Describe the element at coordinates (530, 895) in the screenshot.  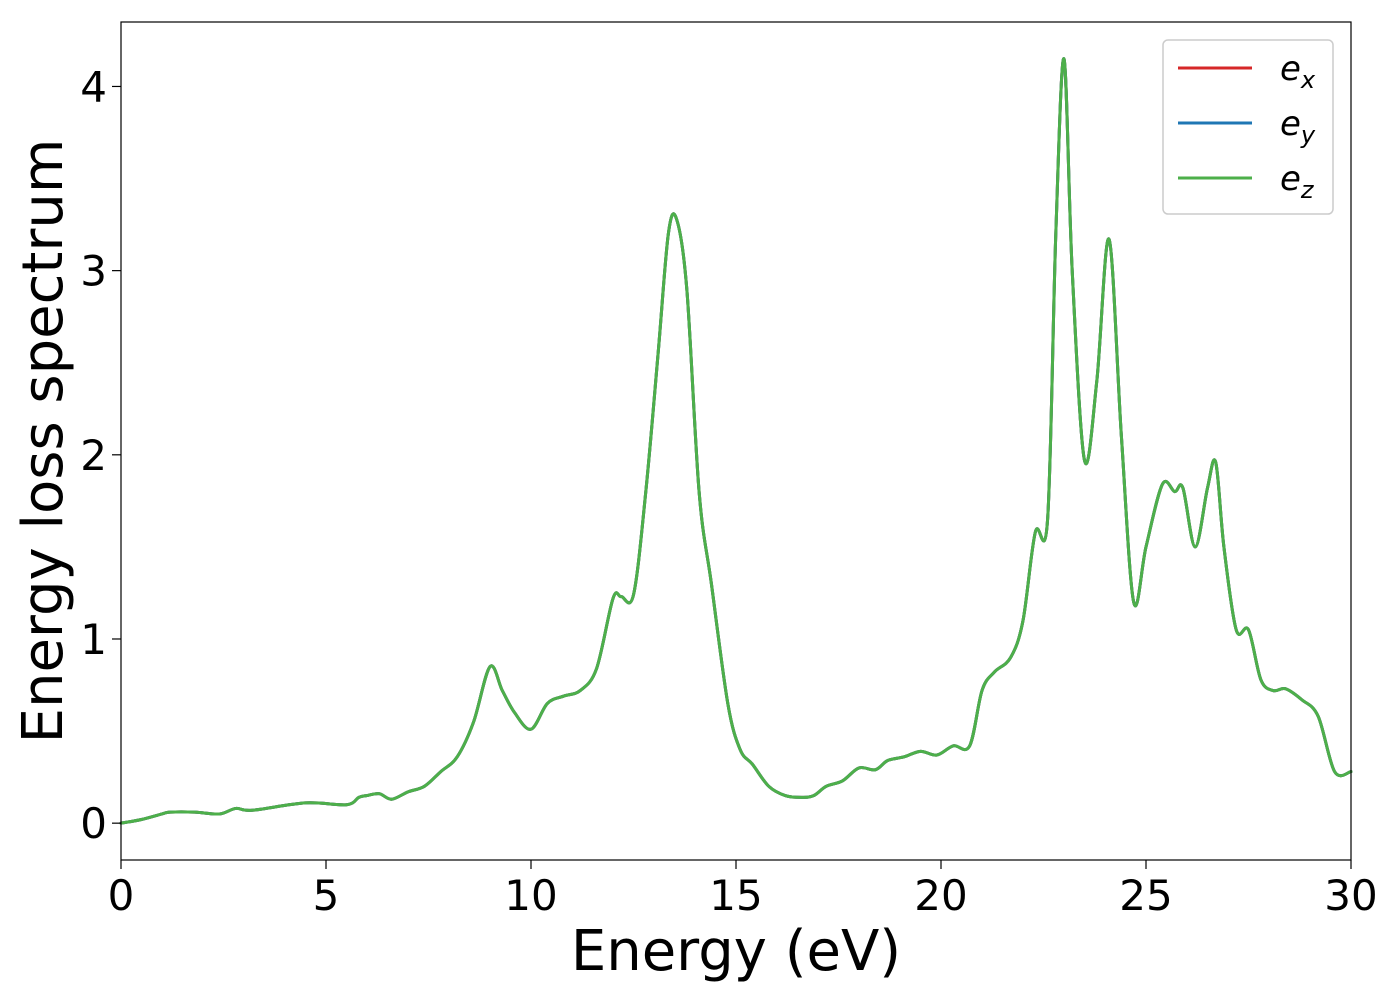
I see `x-tick-label: 10` at that location.